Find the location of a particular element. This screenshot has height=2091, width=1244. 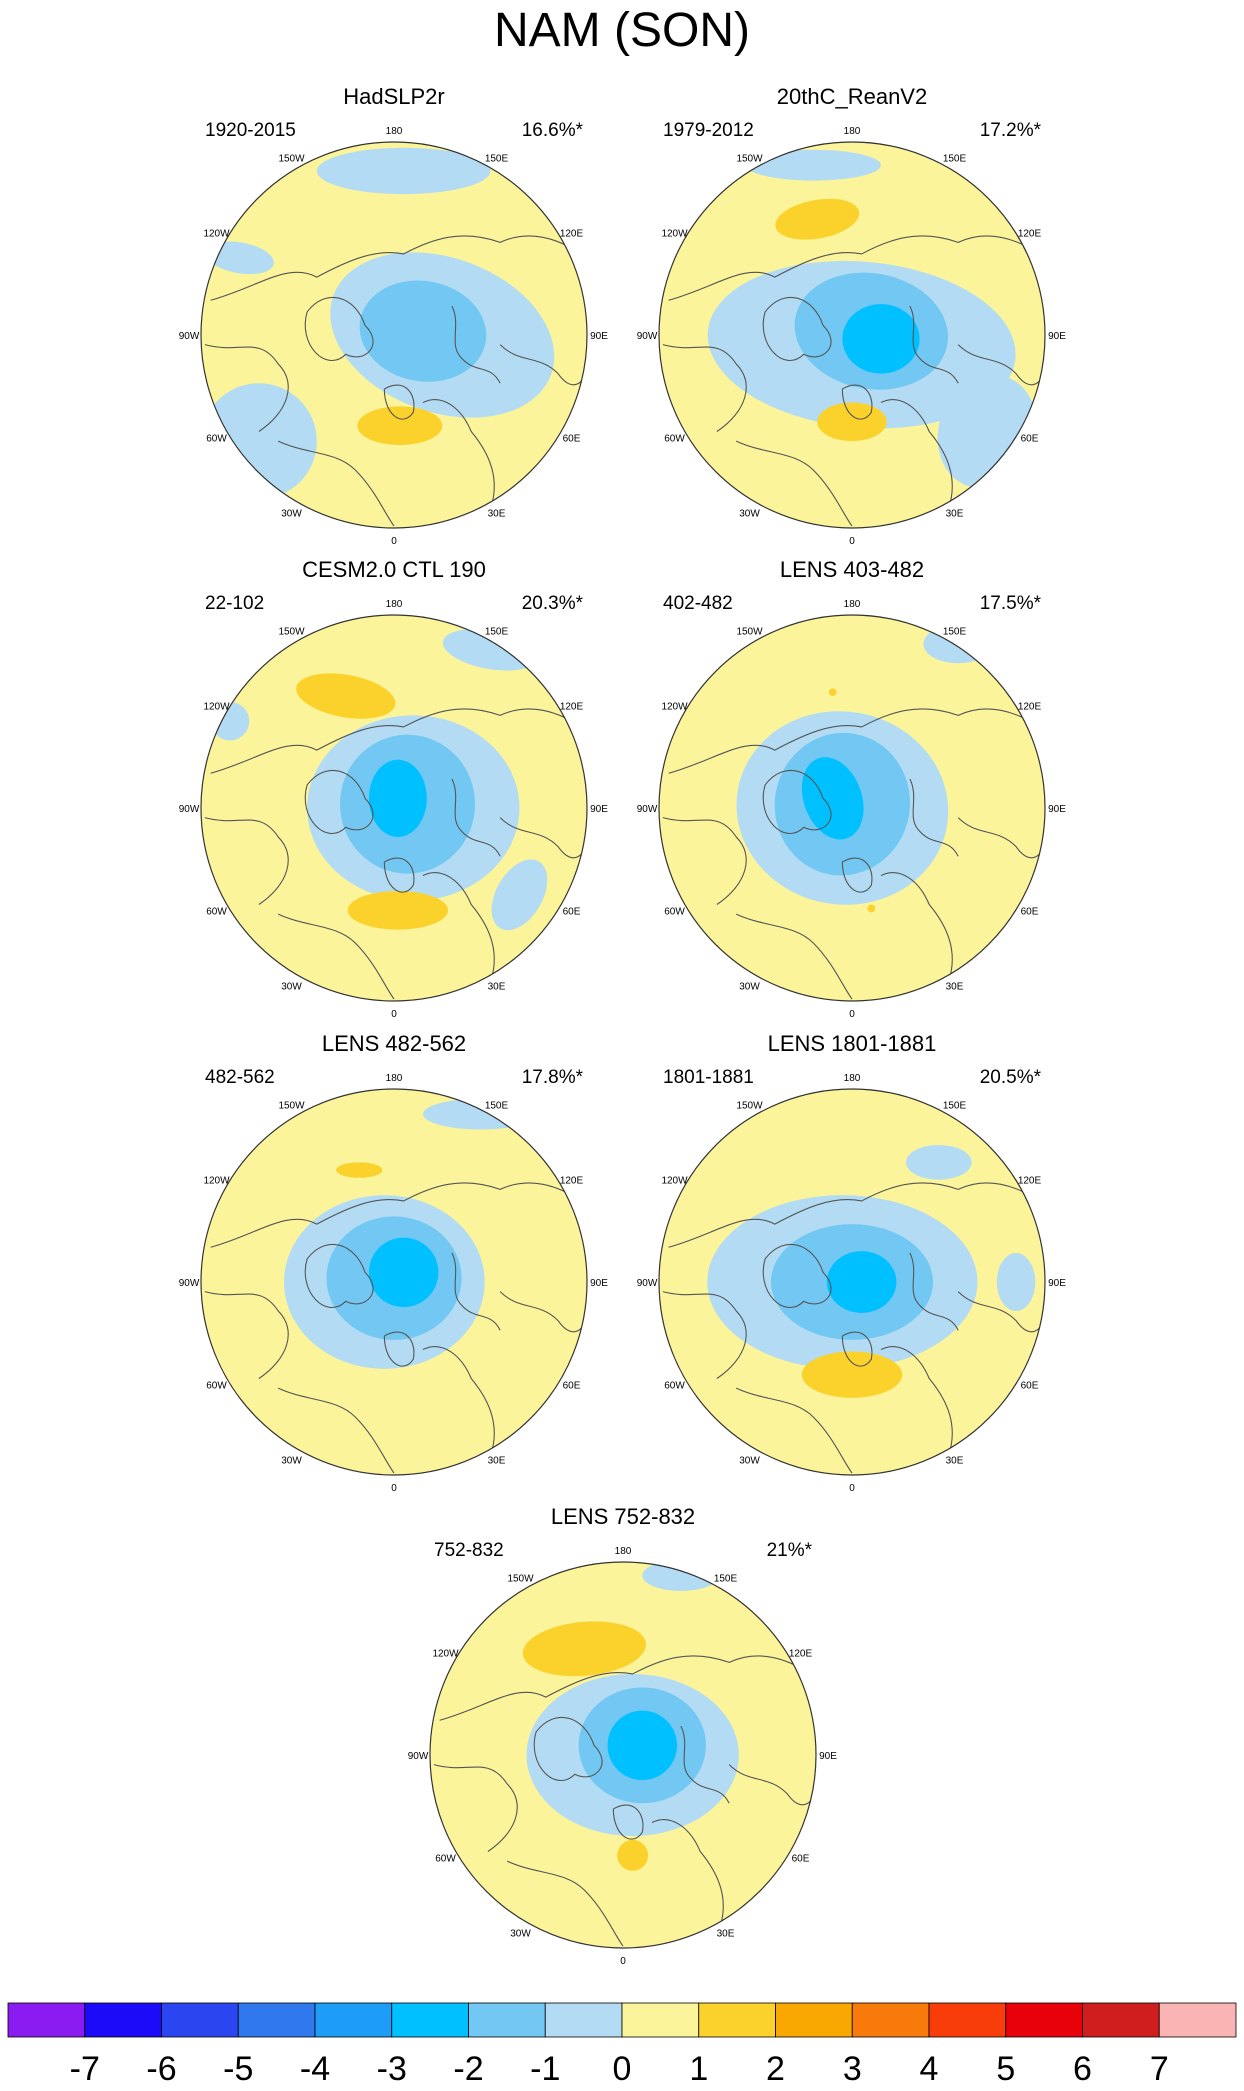

panel-variance-explained: 21%* is located at coordinates (790, 1550).